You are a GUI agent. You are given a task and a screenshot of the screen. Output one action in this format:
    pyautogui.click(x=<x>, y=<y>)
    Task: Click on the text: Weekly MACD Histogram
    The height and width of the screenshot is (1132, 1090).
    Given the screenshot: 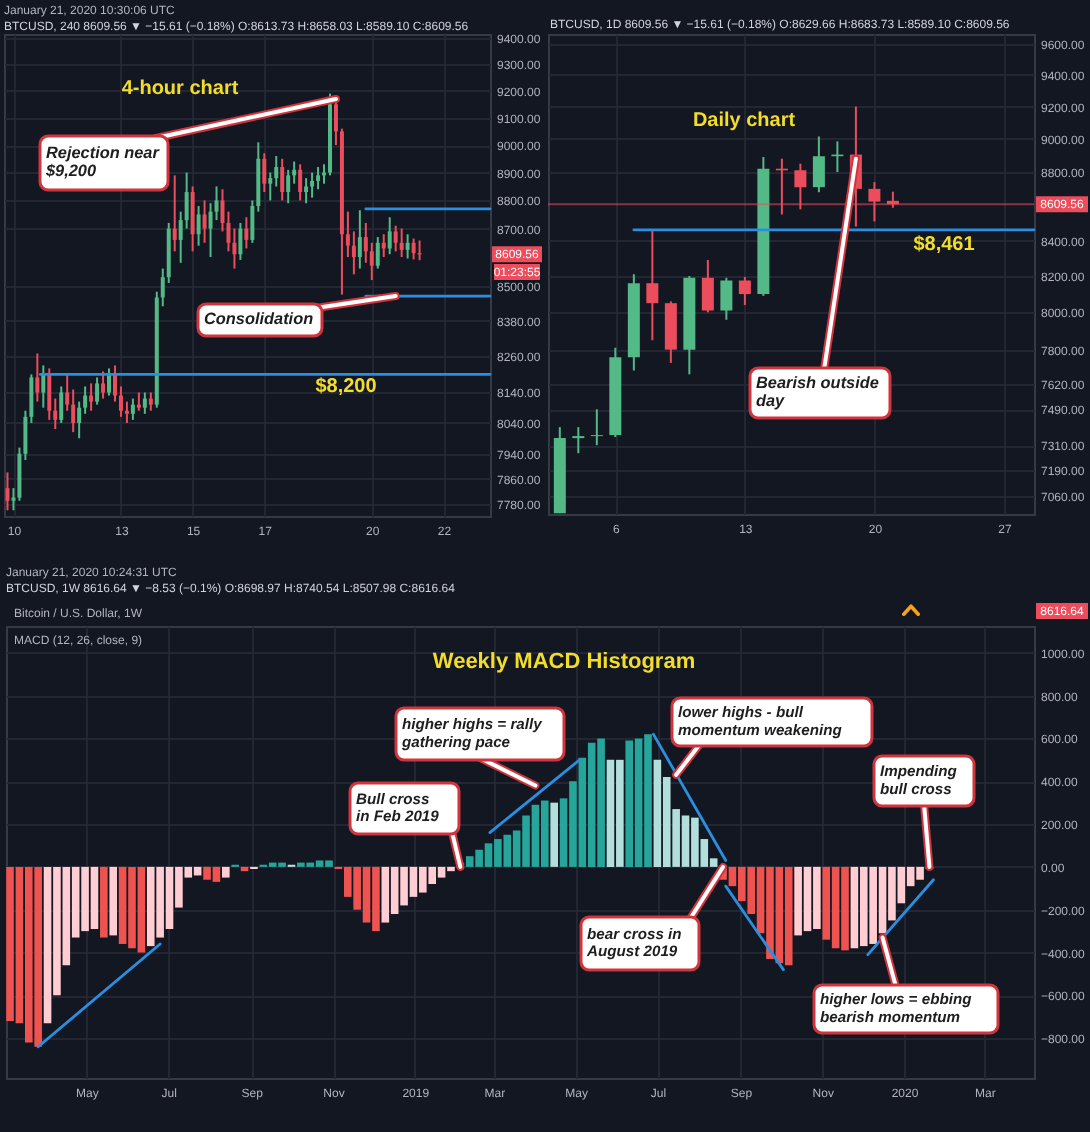 What is the action you would take?
    pyautogui.click(x=564, y=662)
    